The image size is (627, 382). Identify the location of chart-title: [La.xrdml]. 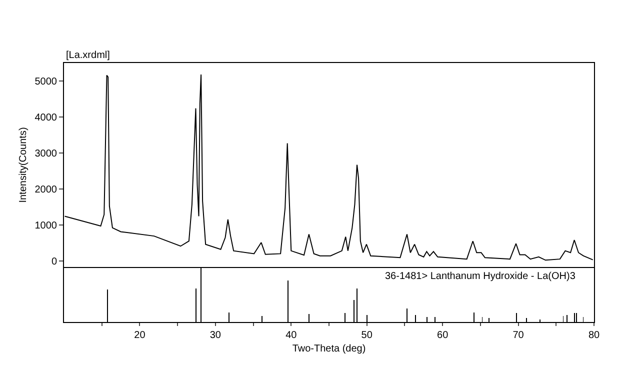
(88, 55).